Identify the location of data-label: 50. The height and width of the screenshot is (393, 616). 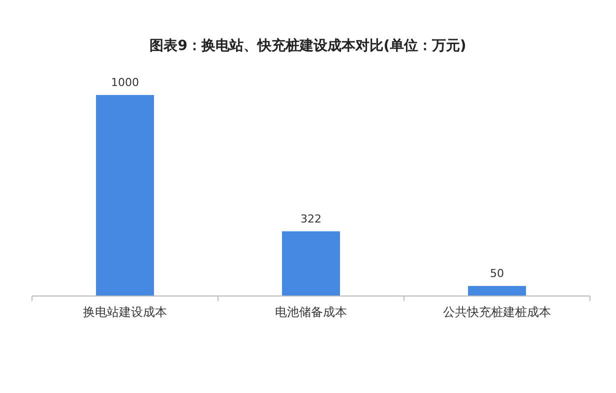
(497, 273).